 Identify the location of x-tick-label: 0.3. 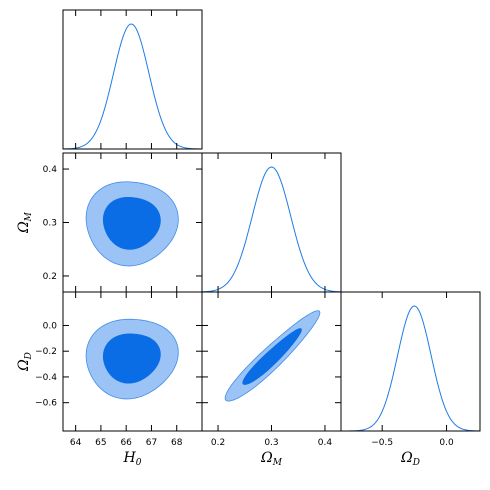
(271, 443).